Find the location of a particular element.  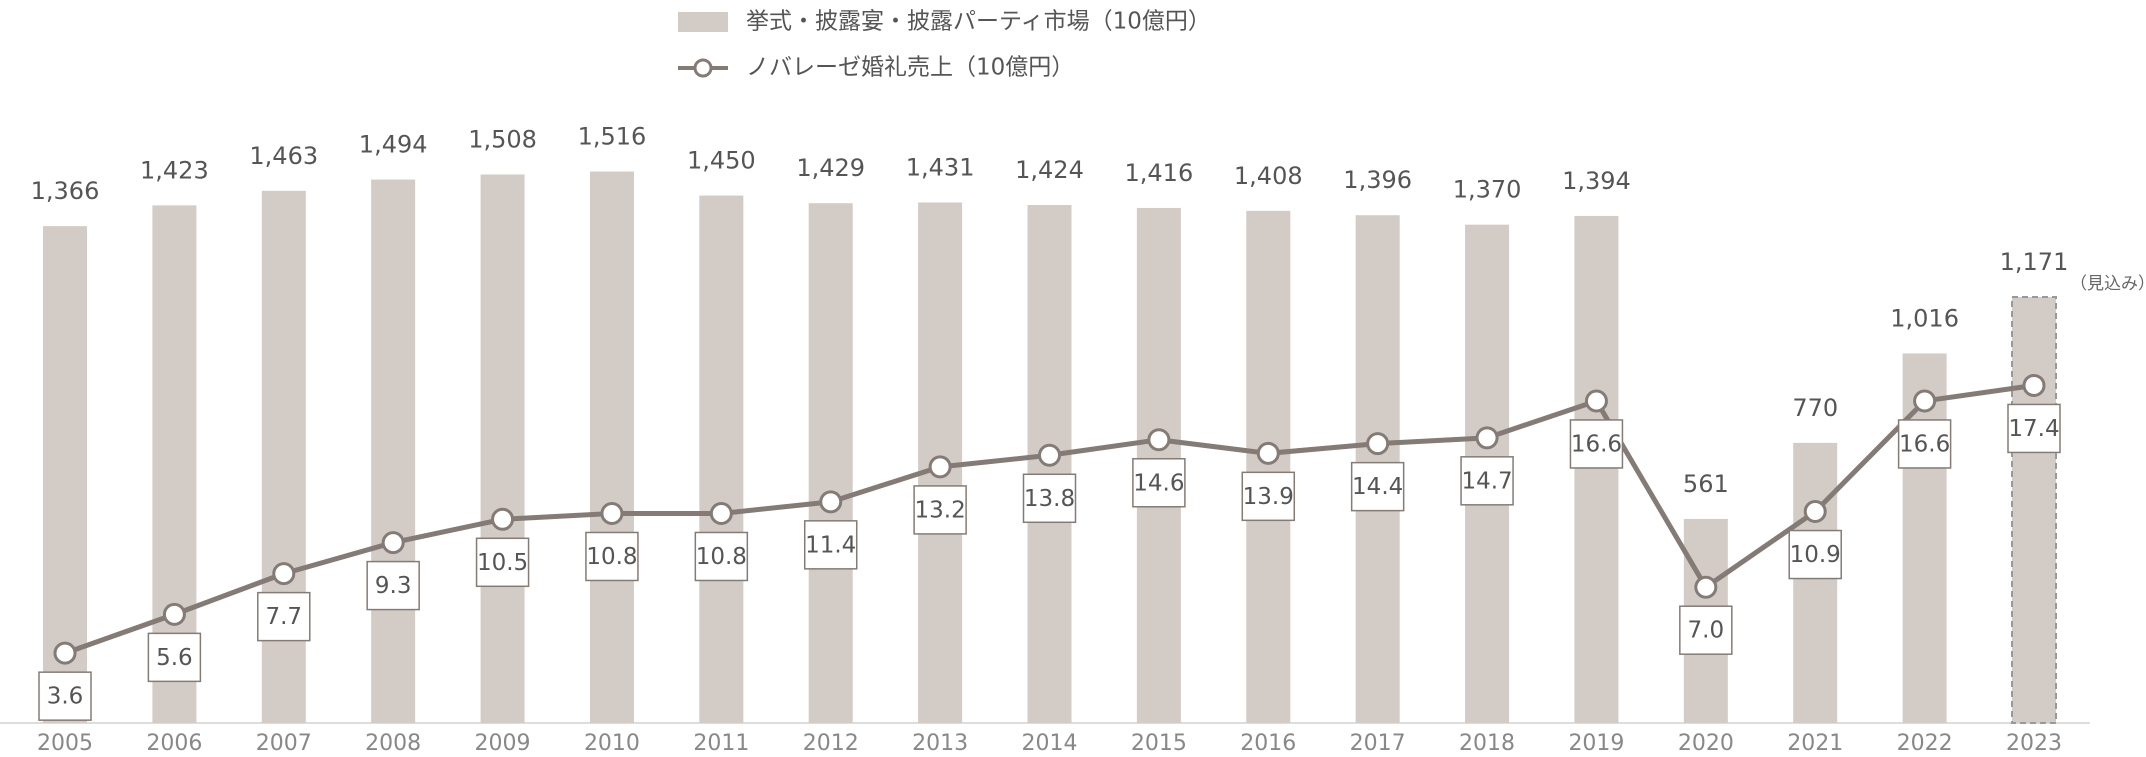

line-value-label: 11.4 is located at coordinates (830, 545).